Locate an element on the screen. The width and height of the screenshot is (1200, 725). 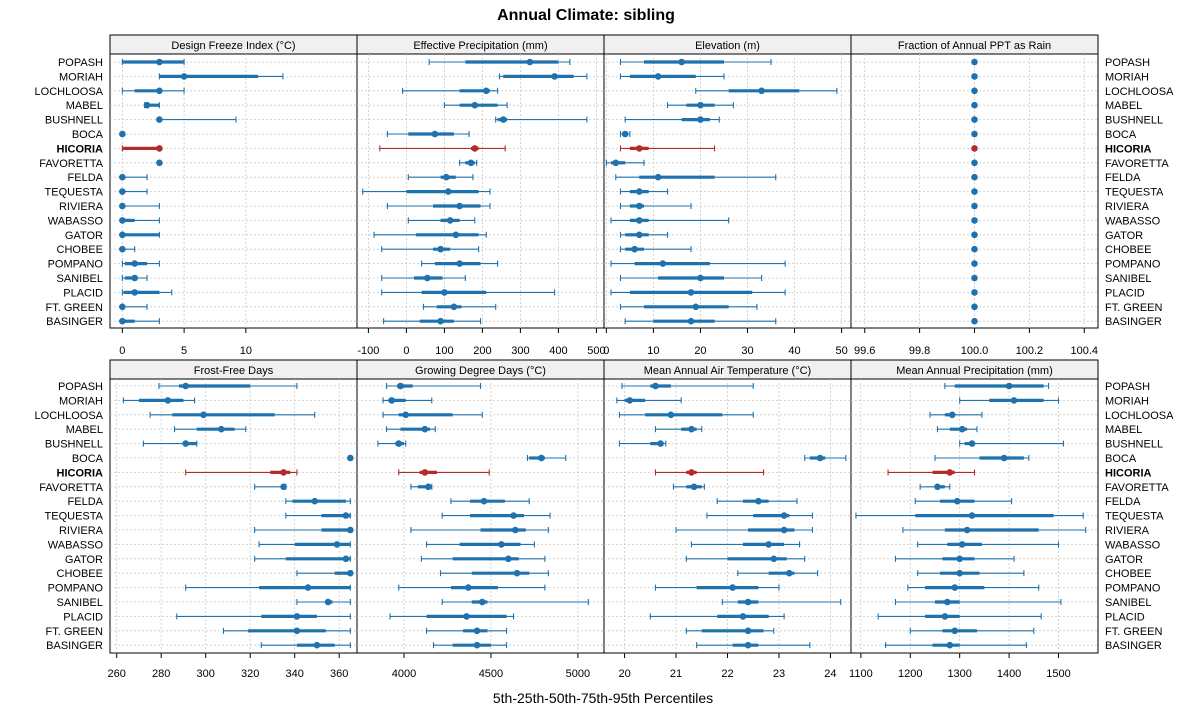
x-tick-label: 500 is located at coordinates (596, 351).